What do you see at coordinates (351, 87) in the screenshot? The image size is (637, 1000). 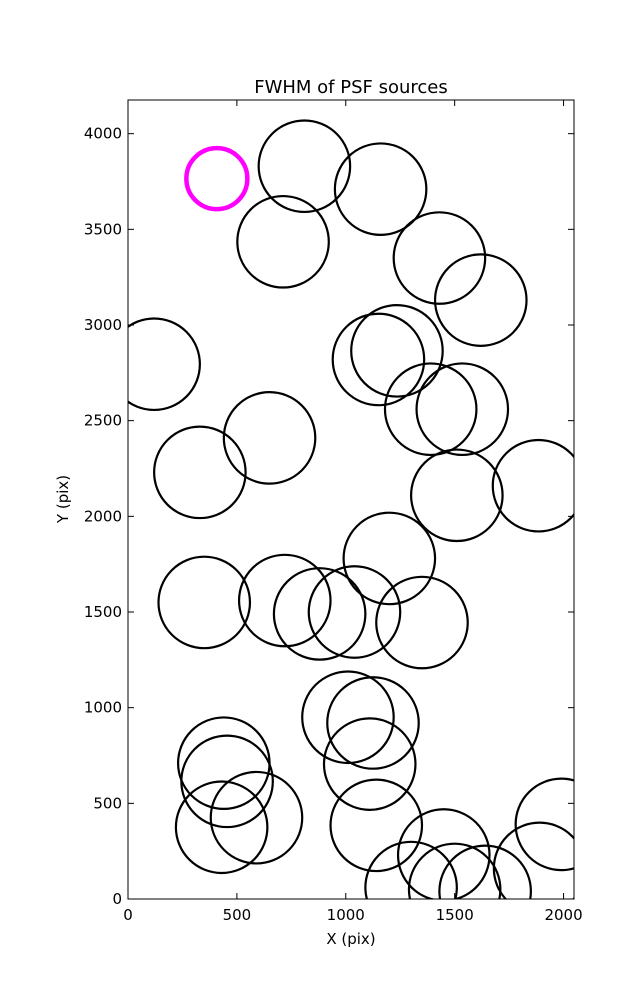 I see `chart-title: FWHM of PSF sources` at bounding box center [351, 87].